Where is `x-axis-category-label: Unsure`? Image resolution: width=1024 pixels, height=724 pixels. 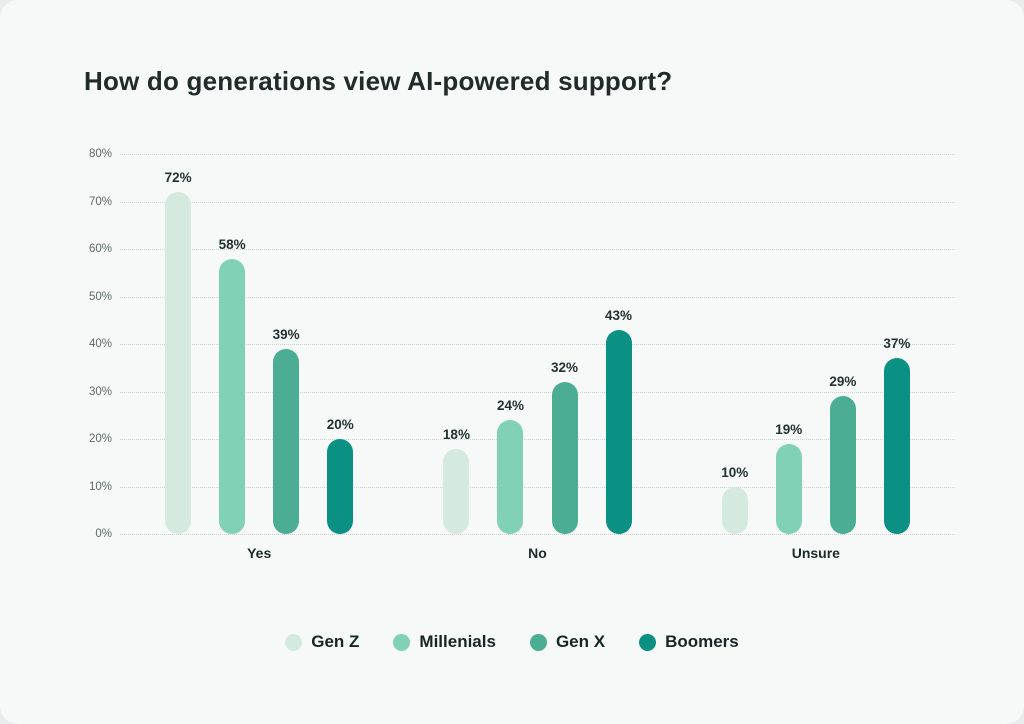 x-axis-category-label: Unsure is located at coordinates (815, 553).